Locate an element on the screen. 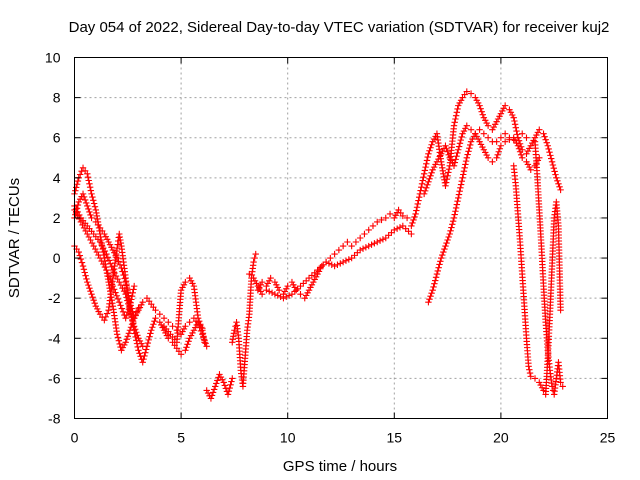  series-track-j is located at coordinates (330, 262).